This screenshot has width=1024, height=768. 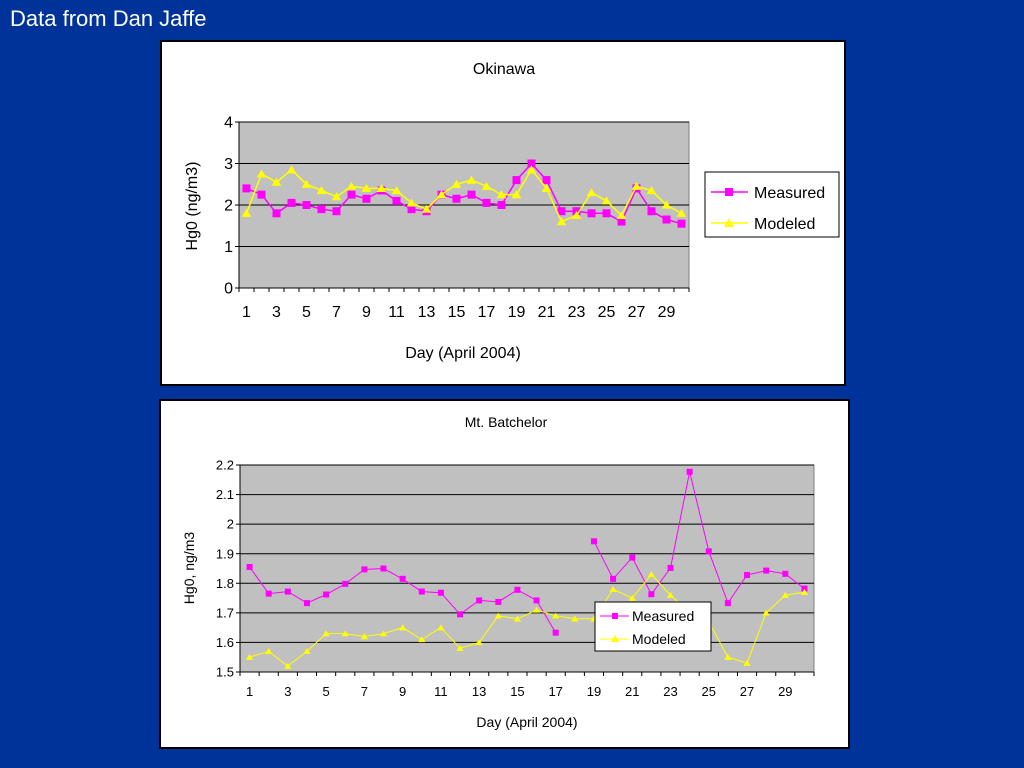 What do you see at coordinates (699, 538) in the screenshot?
I see `series-line-measured` at bounding box center [699, 538].